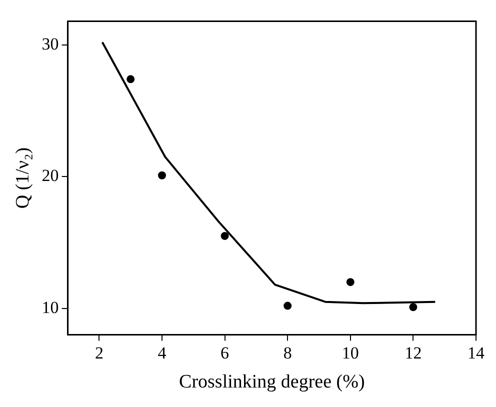  Describe the element at coordinates (50, 176) in the screenshot. I see `y-tick-label: 20` at that location.